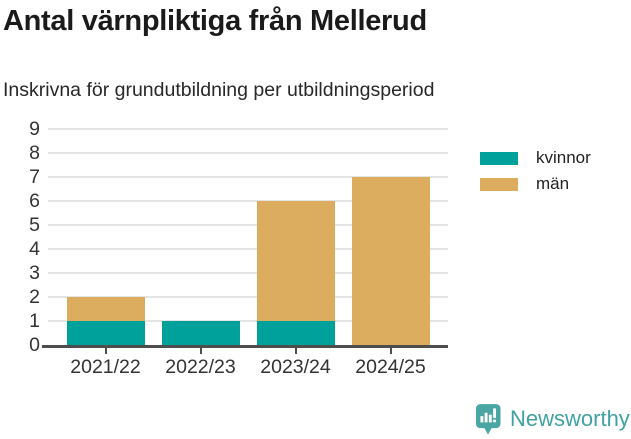  What do you see at coordinates (34, 153) in the screenshot?
I see `y-tick-label-8: 8` at bounding box center [34, 153].